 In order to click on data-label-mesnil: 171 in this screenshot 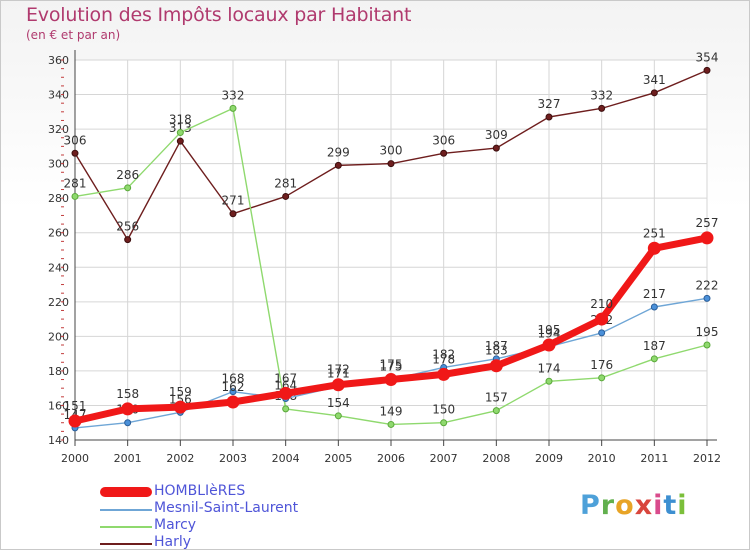, I will do `click(338, 373)`.